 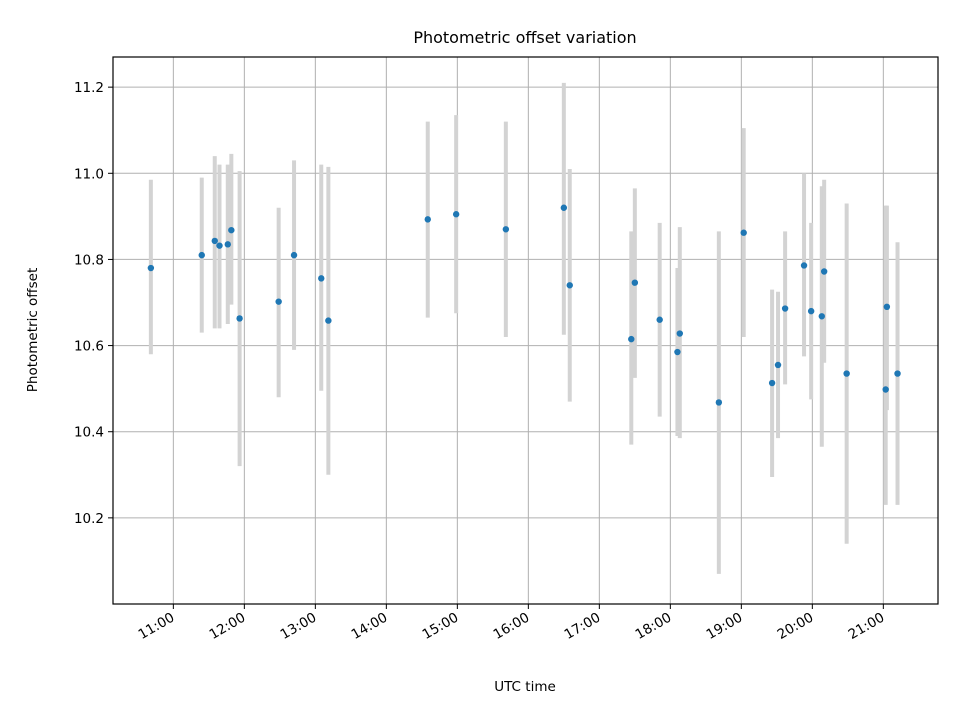 I want to click on y-tick-label: 10.2, so click(x=89, y=519).